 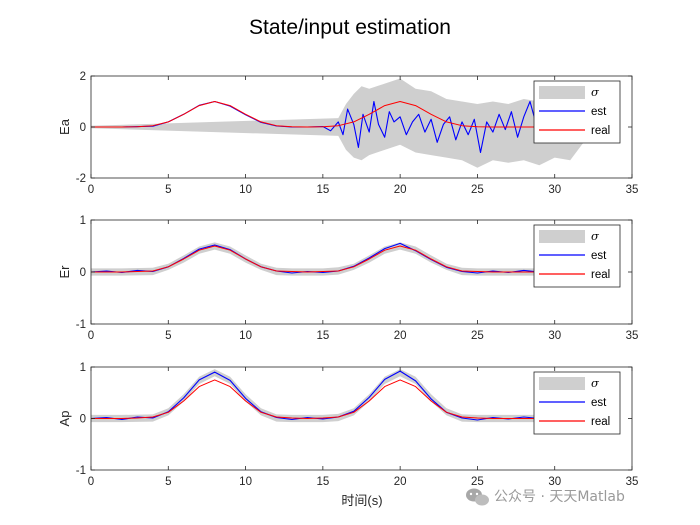 I want to click on panel-er-plot-area, so click(x=315, y=259).